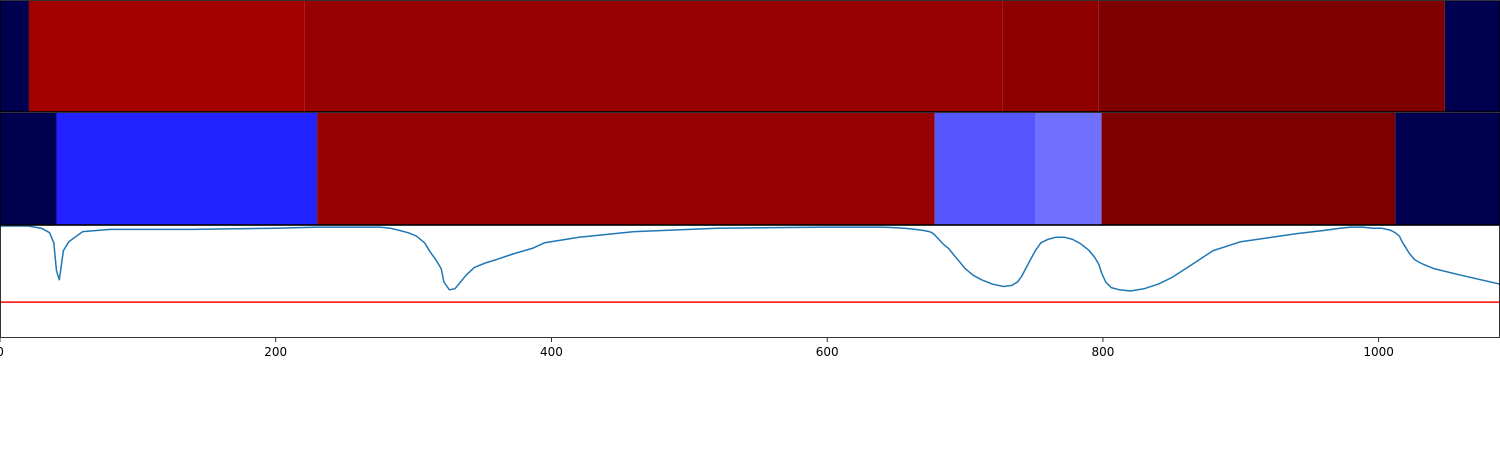 This screenshot has width=1500, height=450. I want to click on x-tick-label-800: 800, so click(1102, 352).